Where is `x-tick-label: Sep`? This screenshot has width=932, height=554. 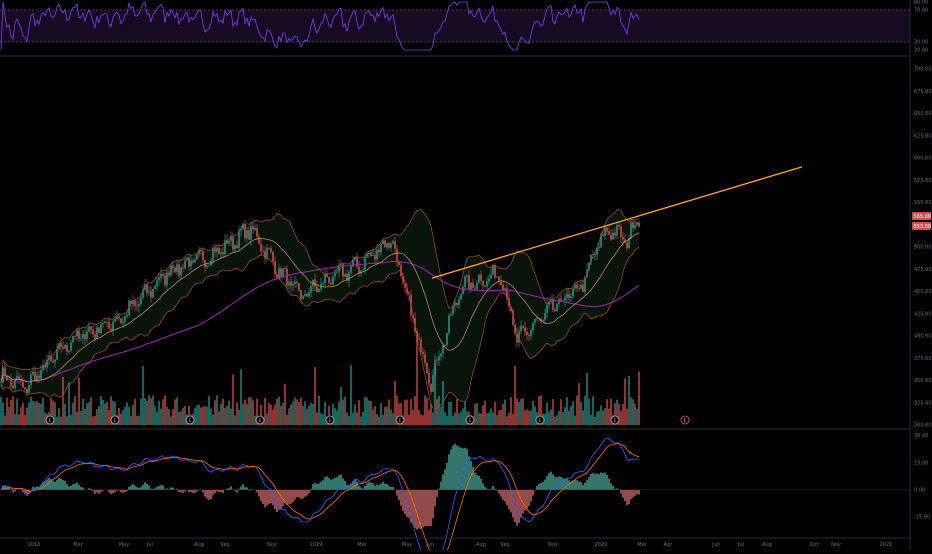 x-tick-label: Sep is located at coordinates (504, 545).